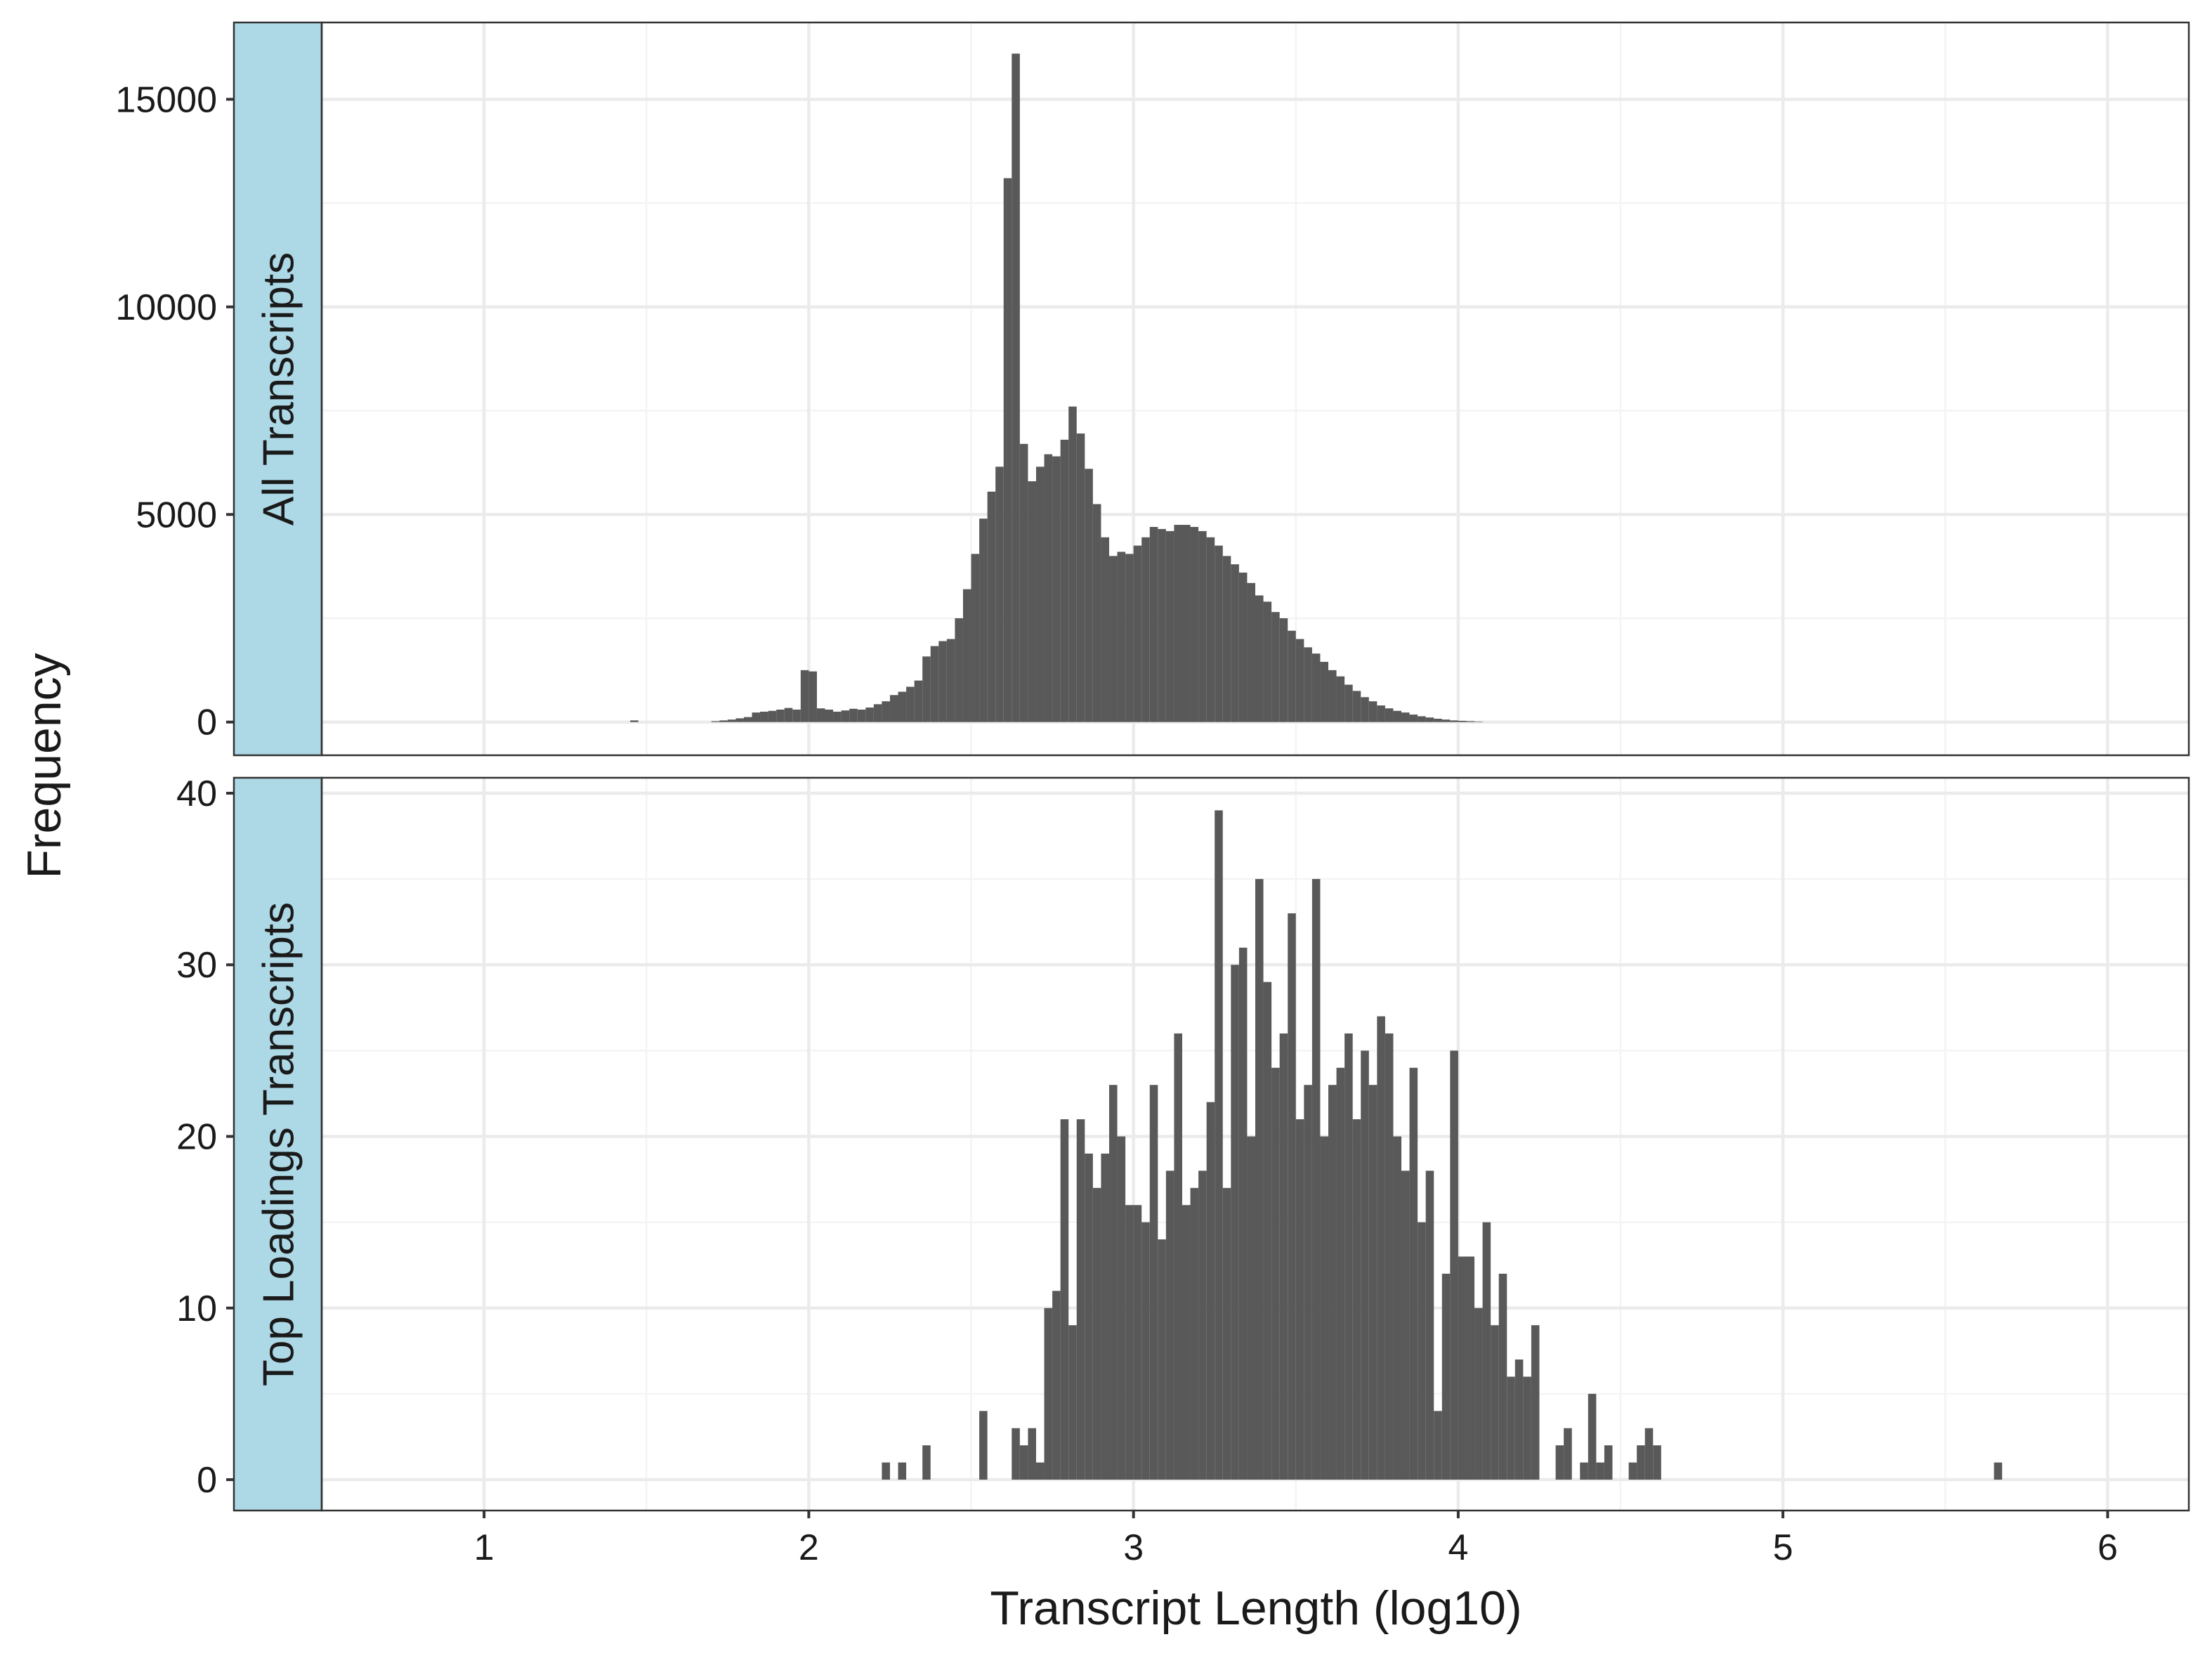 This screenshot has height=1663, width=2212. I want to click on x-axis-title: Transcript Length (log10), so click(1255, 1608).